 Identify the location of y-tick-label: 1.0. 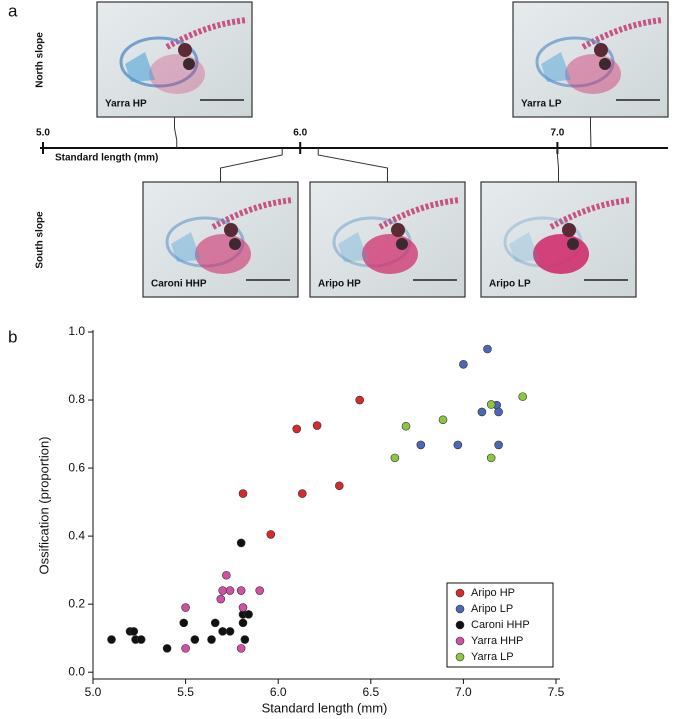
(76, 331).